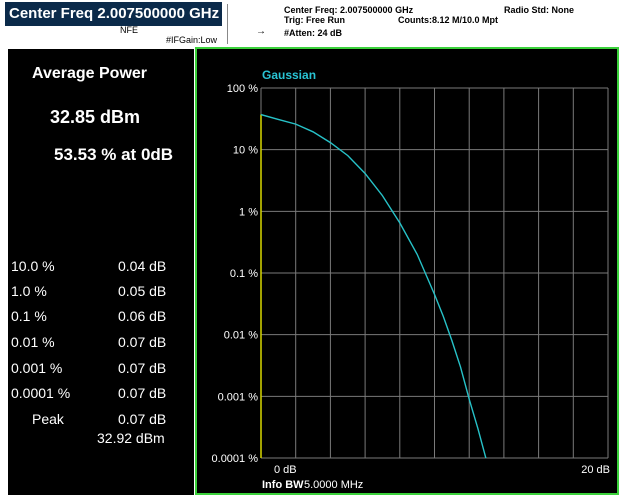 This screenshot has width=621, height=495. I want to click on avg-power-value: 32.85 dBm, so click(95, 117).